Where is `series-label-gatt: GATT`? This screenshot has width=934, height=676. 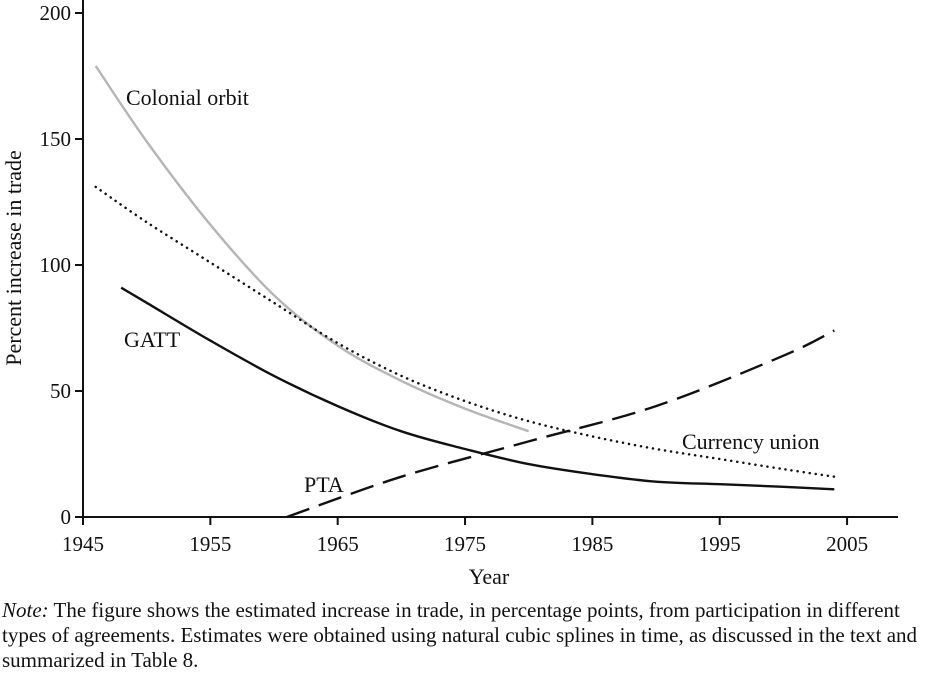 series-label-gatt: GATT is located at coordinates (152, 339).